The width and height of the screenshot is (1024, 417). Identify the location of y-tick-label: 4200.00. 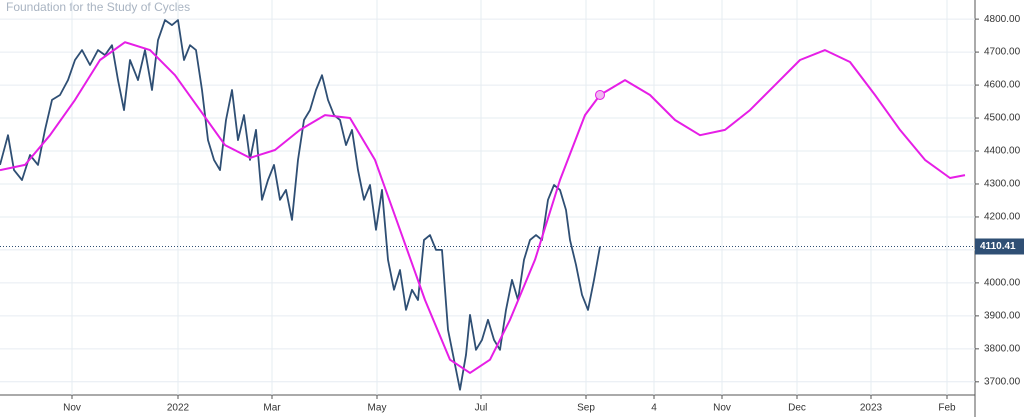
(1002, 217).